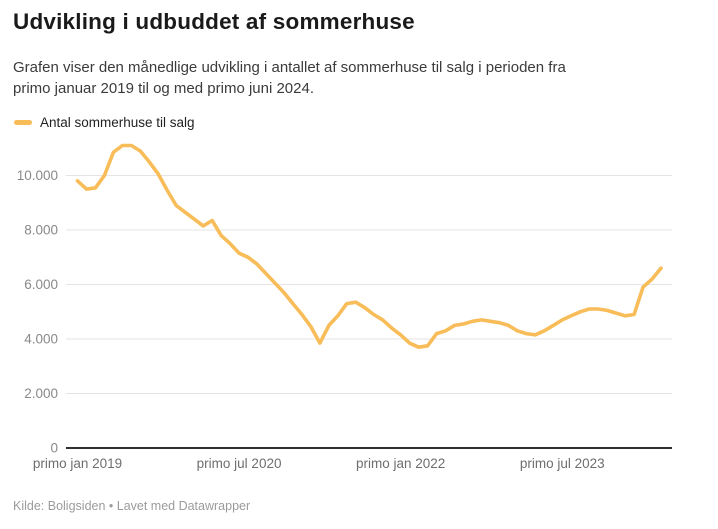  Describe the element at coordinates (214, 21) in the screenshot. I see `page-title: Udvikling i udbuddet af sommerhuse` at that location.